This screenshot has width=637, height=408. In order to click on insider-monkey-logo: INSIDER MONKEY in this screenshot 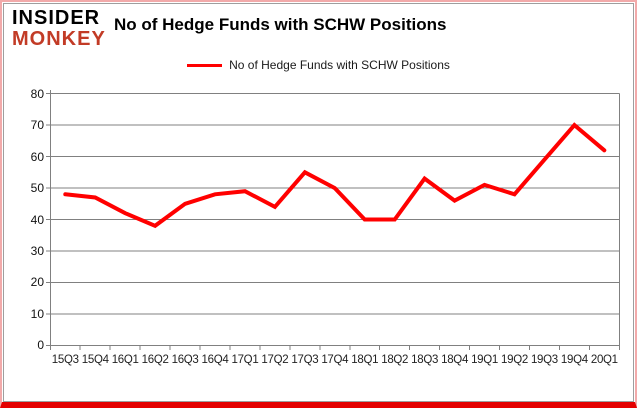, I will do `click(59, 29)`.